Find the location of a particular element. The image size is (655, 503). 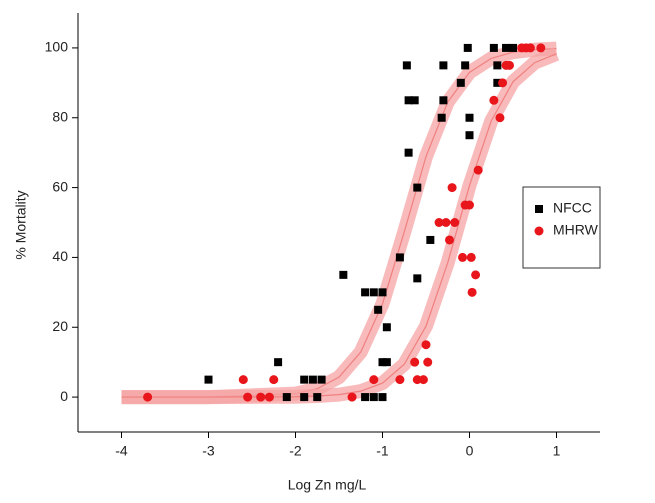

legend-box is located at coordinates (561, 227).